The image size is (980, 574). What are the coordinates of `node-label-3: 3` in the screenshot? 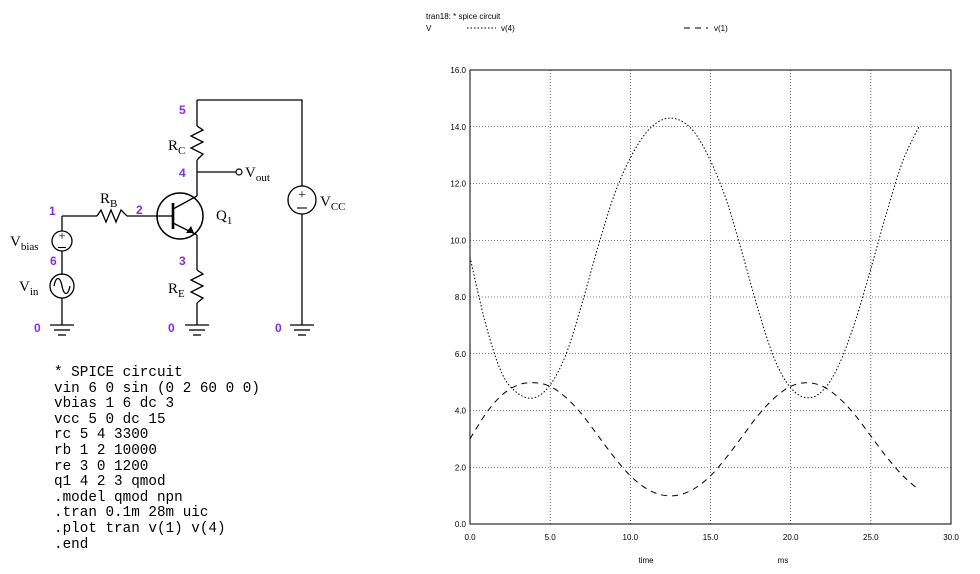 It's located at (182, 261).